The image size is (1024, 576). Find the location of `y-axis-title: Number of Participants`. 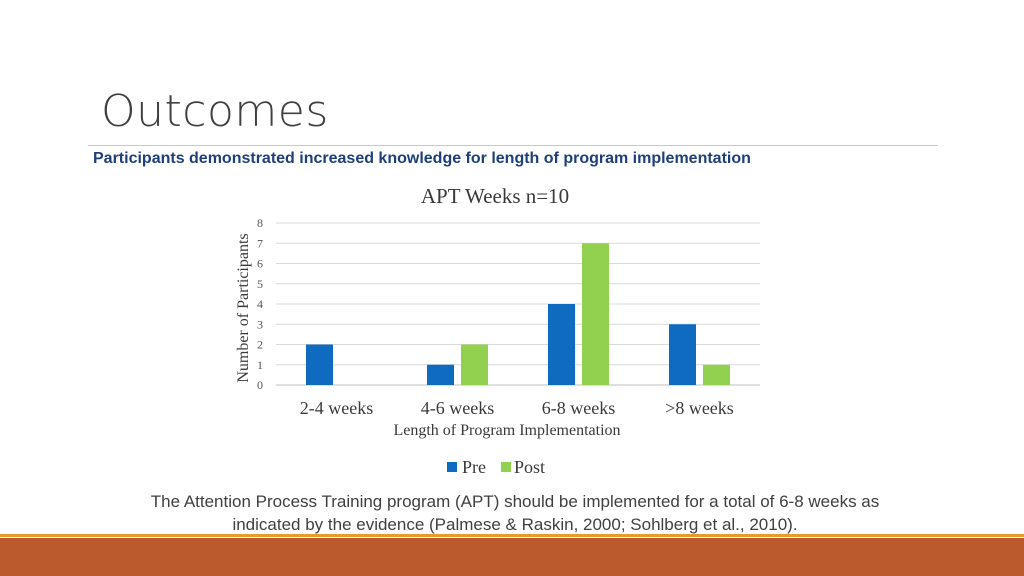

y-axis-title: Number of Participants is located at coordinates (243, 307).